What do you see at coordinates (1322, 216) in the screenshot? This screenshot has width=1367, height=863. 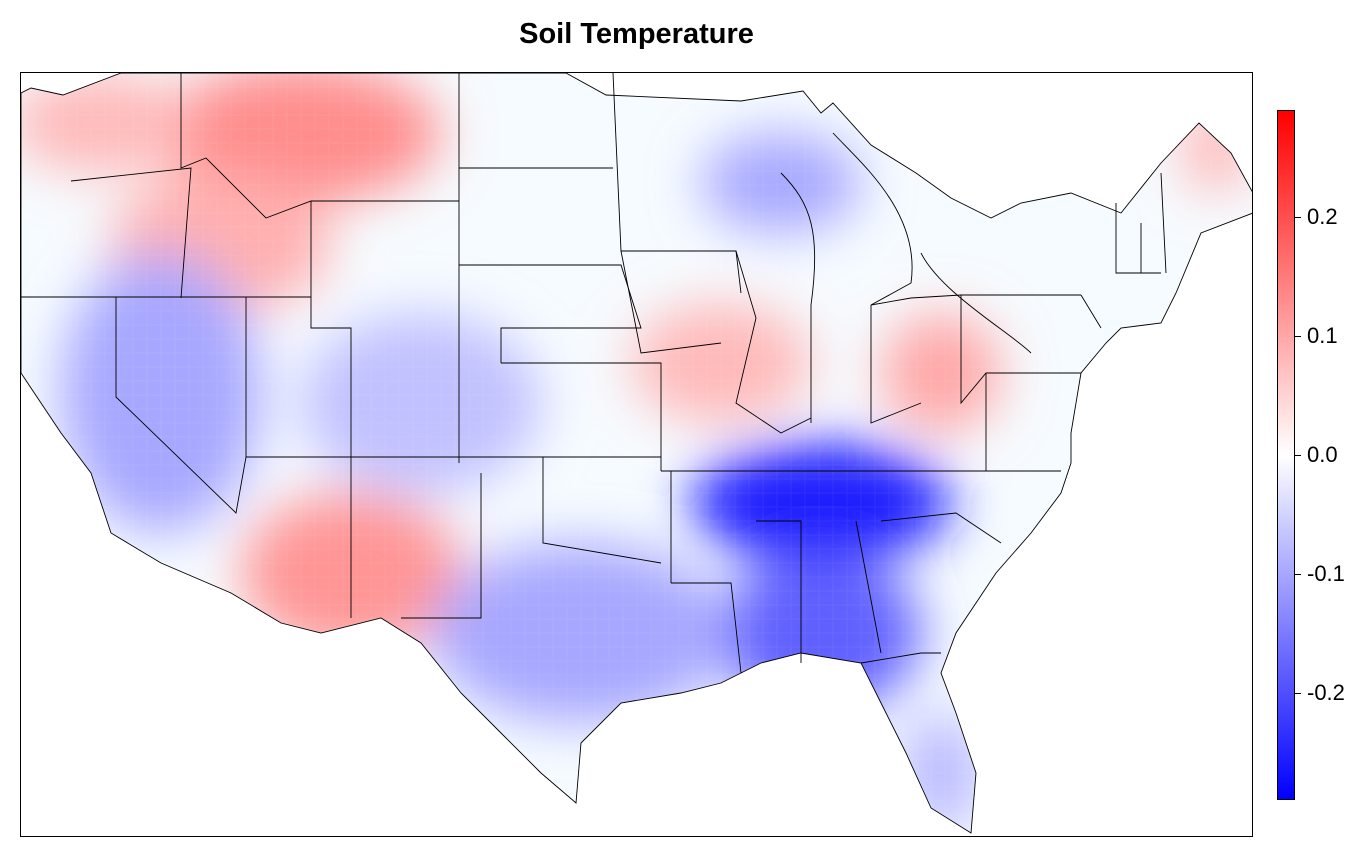 I see `color-scale-tick-label: 0.2` at bounding box center [1322, 216].